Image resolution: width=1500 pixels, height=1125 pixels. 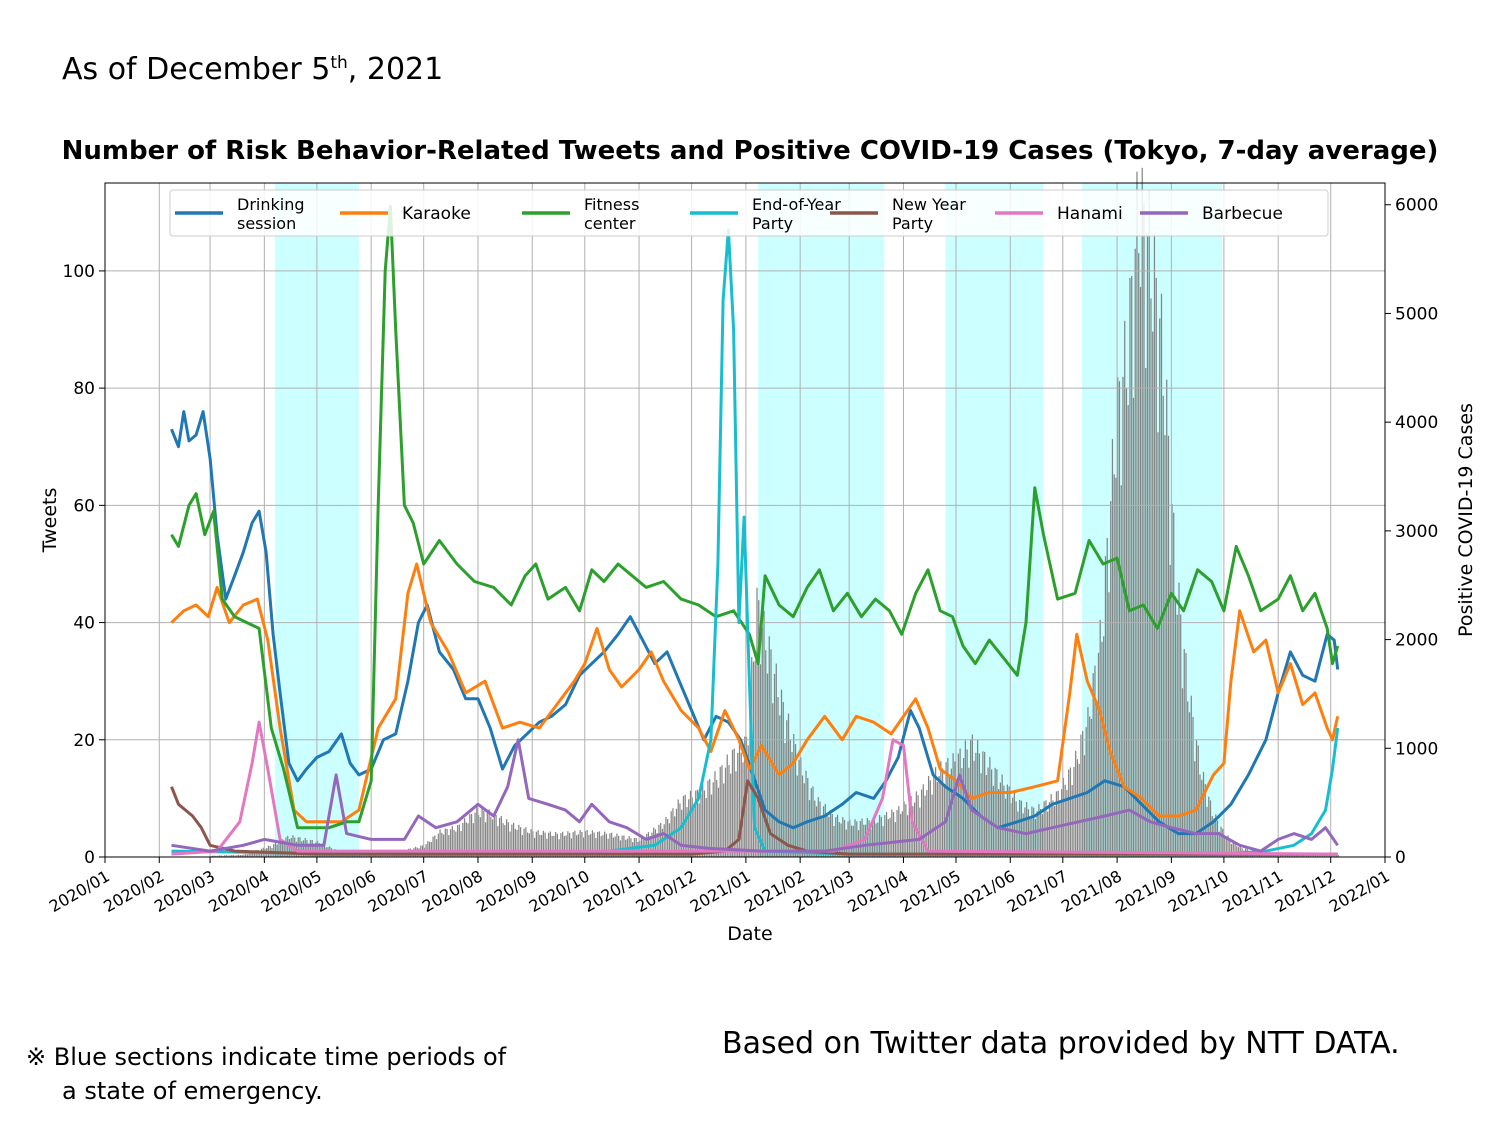 What do you see at coordinates (772, 223) in the screenshot?
I see `legend-label: Party` at bounding box center [772, 223].